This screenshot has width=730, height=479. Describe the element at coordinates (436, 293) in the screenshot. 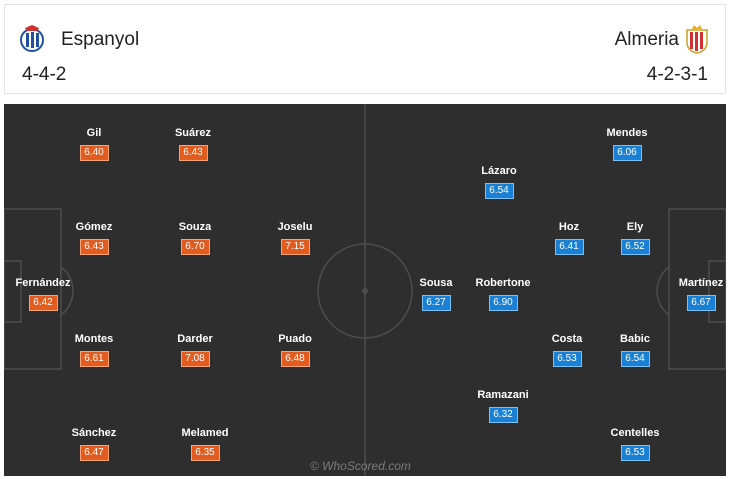

I see `player-sousa: Sousa 6.27` at that location.